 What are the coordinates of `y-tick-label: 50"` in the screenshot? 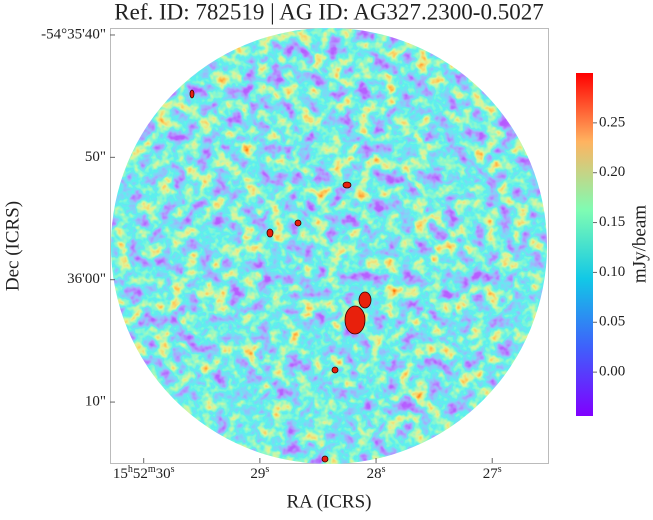 It's located at (95, 157).